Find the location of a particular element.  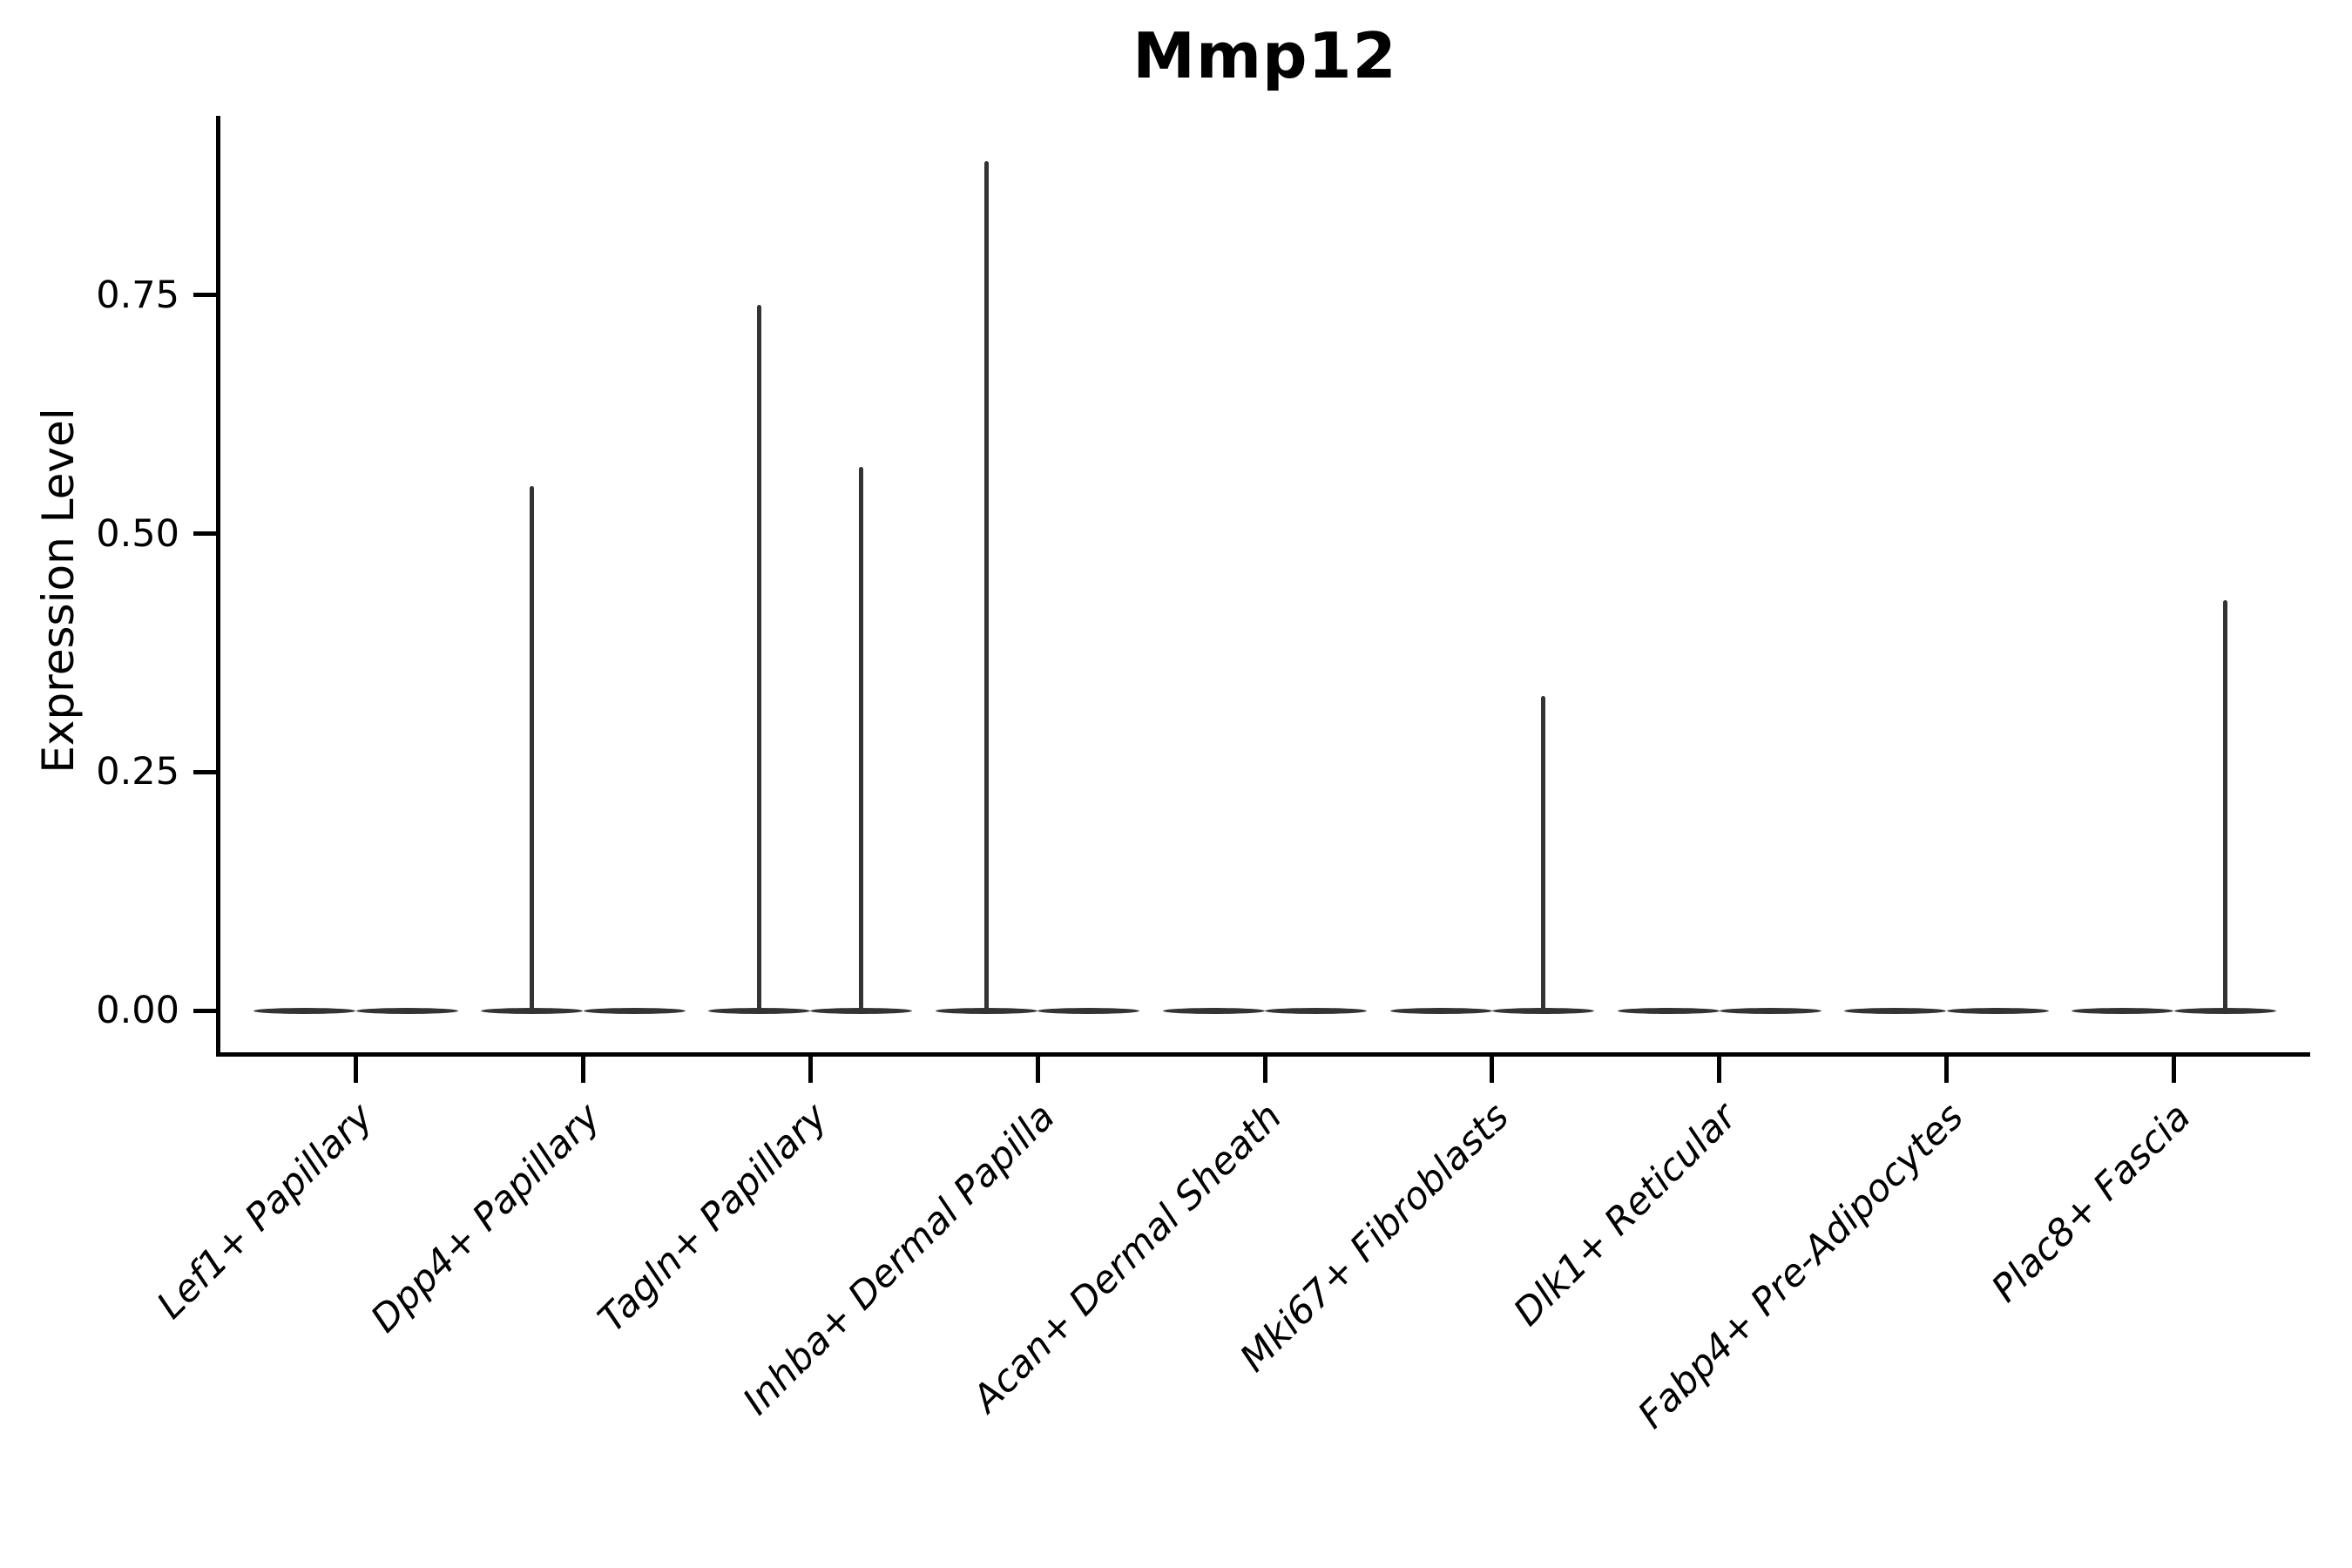

chart-title: Mmp12 is located at coordinates (1264, 56).